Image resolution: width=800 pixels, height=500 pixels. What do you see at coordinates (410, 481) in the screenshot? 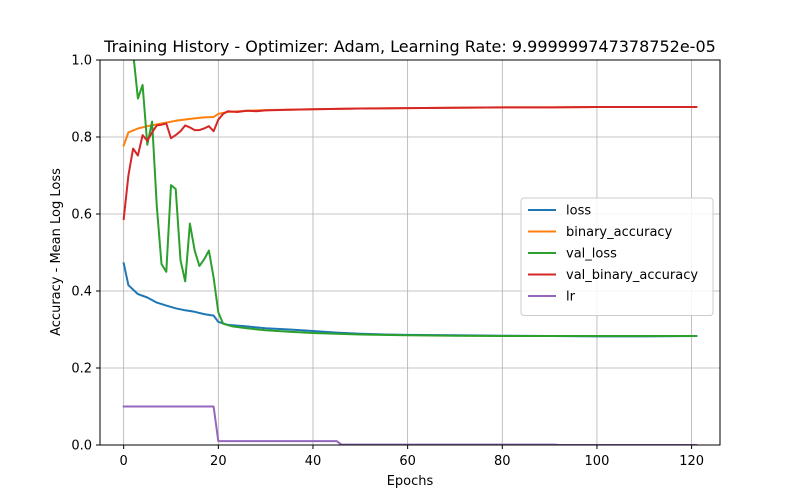
I see `x-axis-label: Epochs` at bounding box center [410, 481].